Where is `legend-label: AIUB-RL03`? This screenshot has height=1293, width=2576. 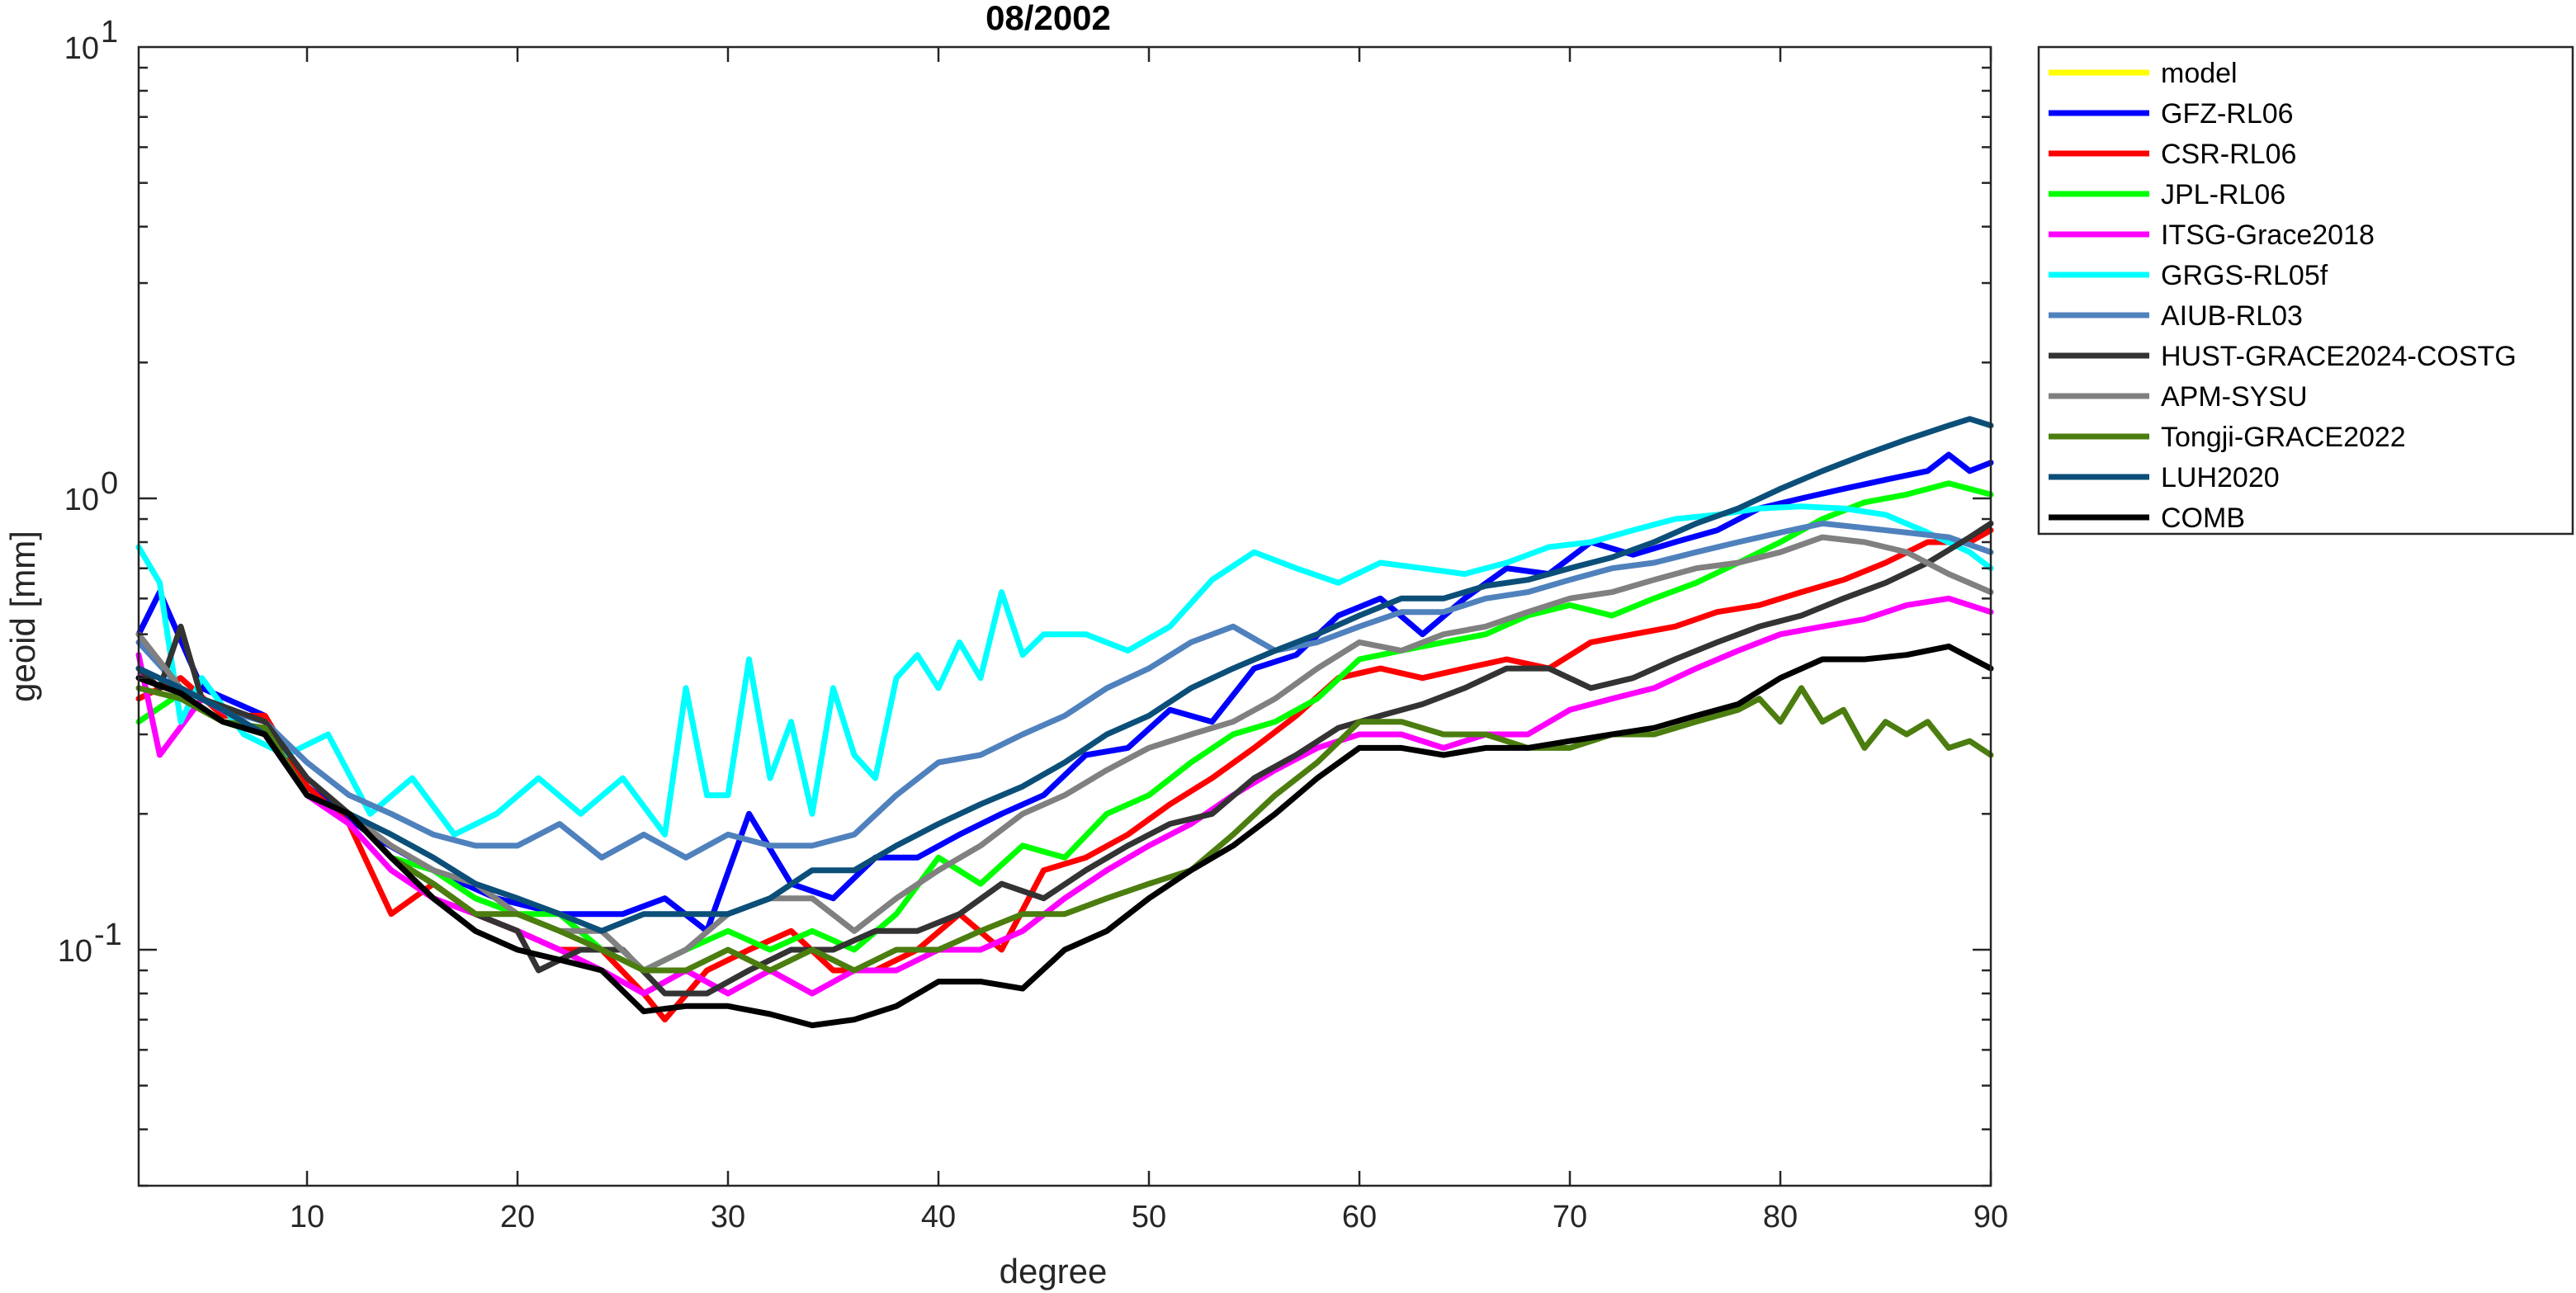 legend-label: AIUB-RL03 is located at coordinates (2232, 316).